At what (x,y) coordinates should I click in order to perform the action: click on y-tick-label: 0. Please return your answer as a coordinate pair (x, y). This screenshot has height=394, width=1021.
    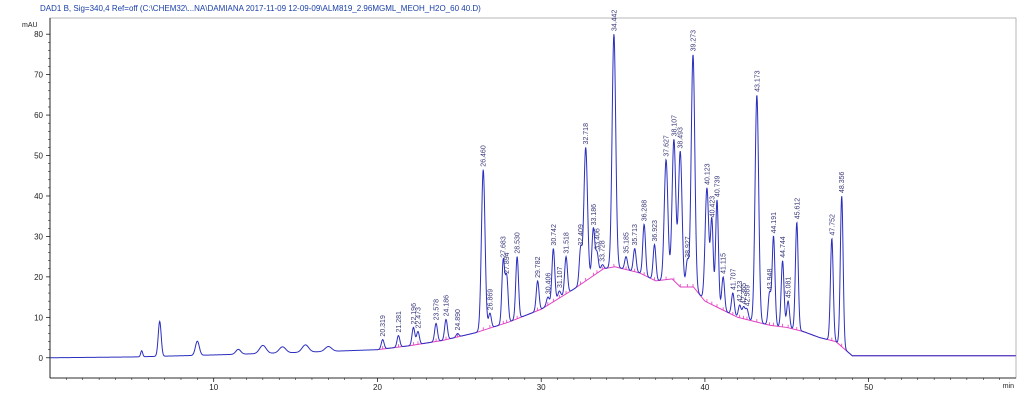
    Looking at the image, I should click on (41, 358).